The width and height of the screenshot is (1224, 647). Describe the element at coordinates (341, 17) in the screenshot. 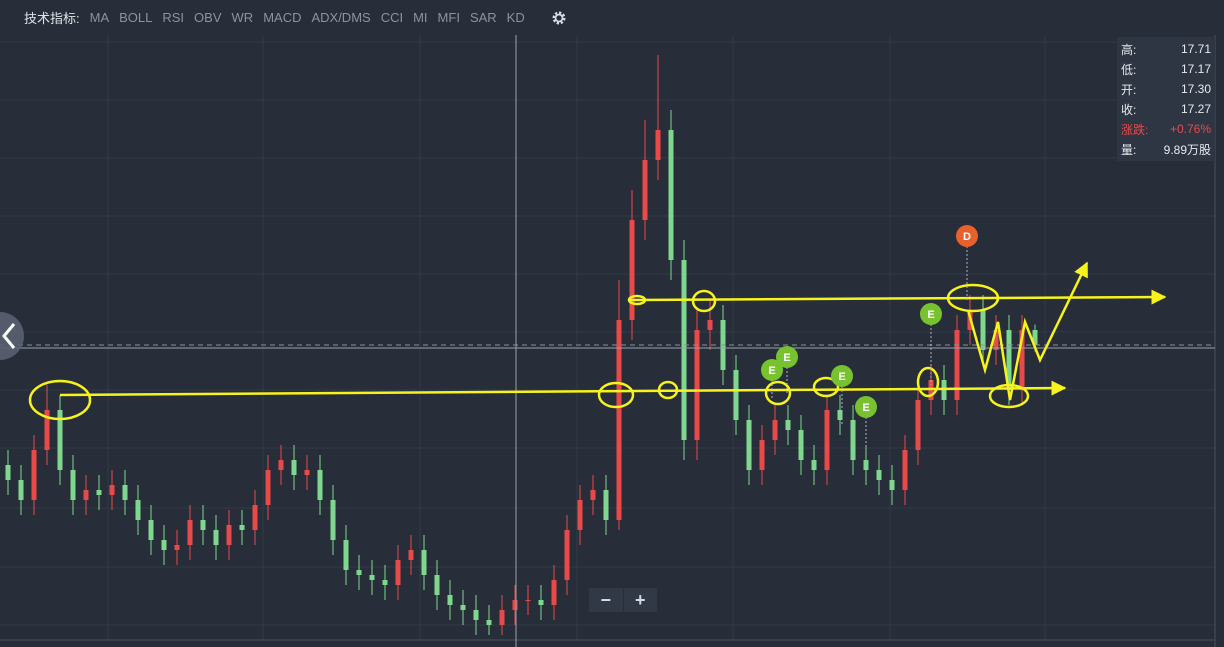

I see `indicator-tab: ADX/DMS` at that location.